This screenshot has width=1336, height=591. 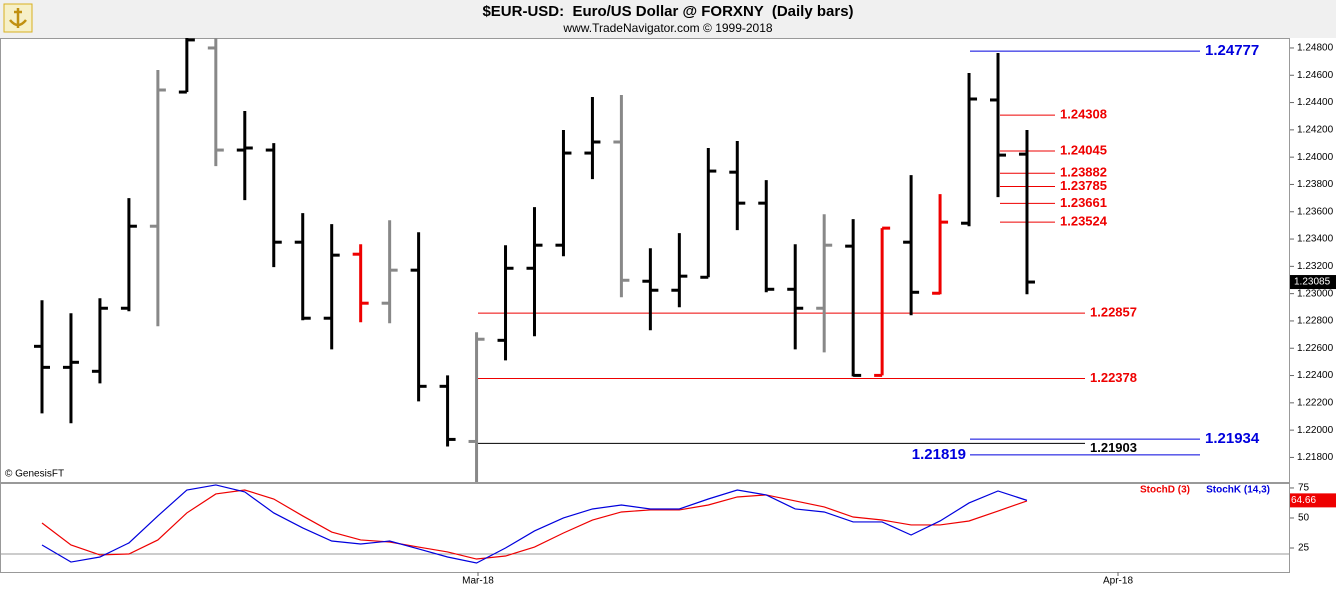 I want to click on y-tick-label: 1.23400, so click(x=1315, y=239).